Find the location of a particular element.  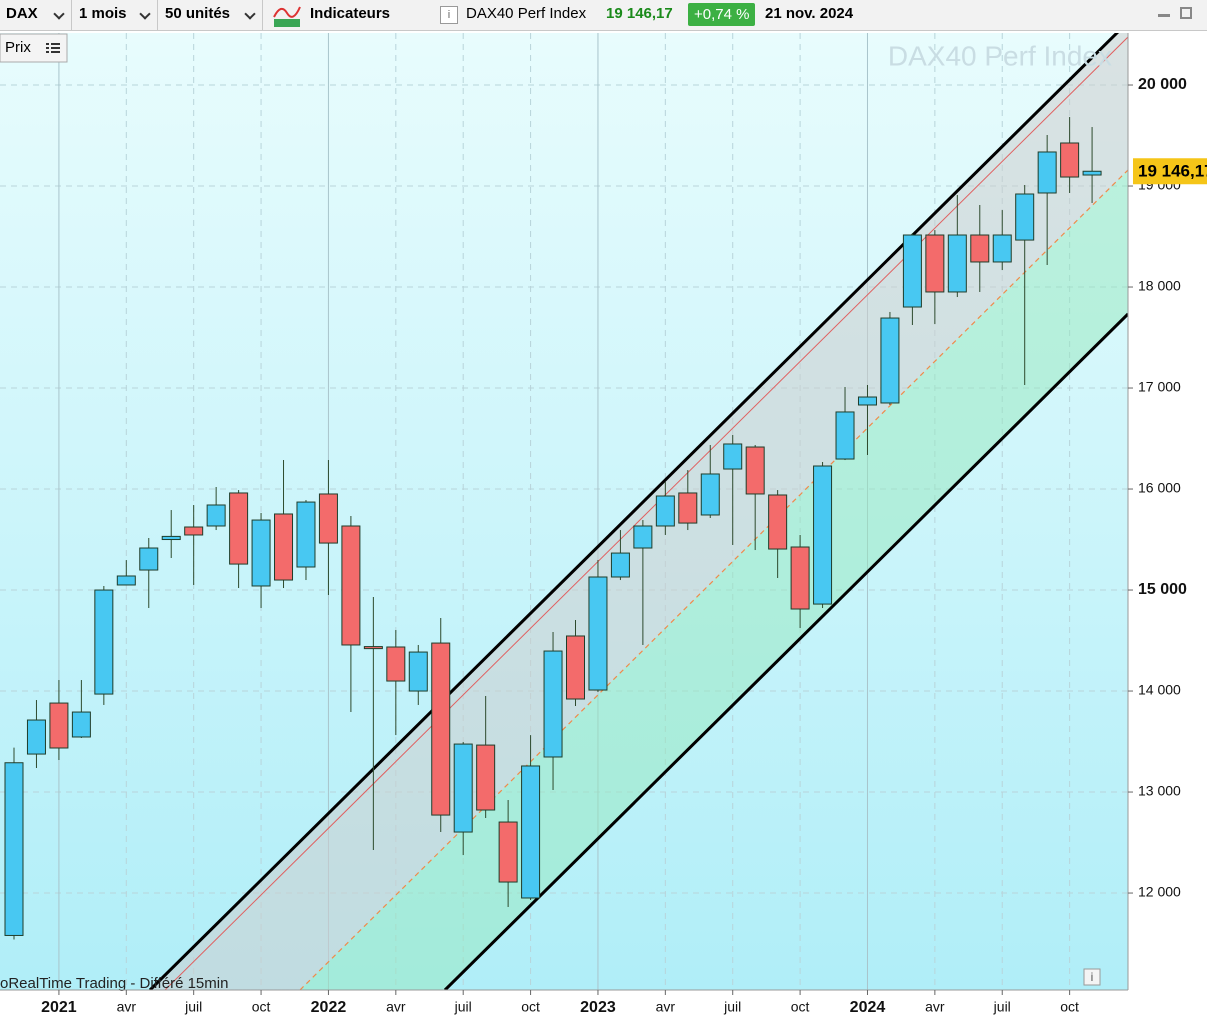

x-tick-label: 2022 is located at coordinates (329, 1007).